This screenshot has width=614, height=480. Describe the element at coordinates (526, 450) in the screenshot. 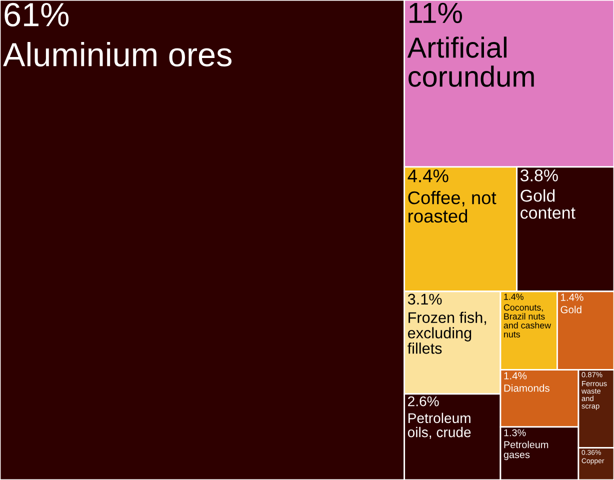

I see `category-label: Petroleum gases` at that location.